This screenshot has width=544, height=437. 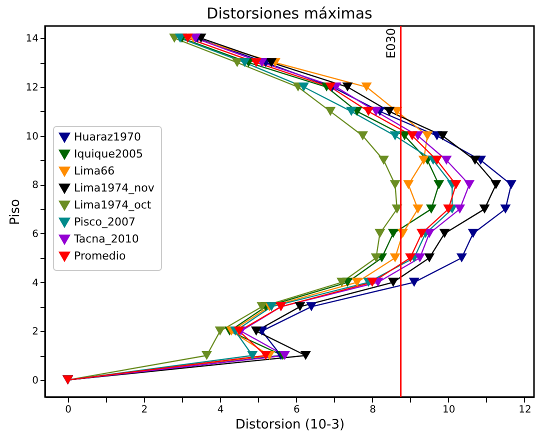 What do you see at coordinates (108, 154) in the screenshot?
I see `legend-label: Iquique2005` at bounding box center [108, 154].